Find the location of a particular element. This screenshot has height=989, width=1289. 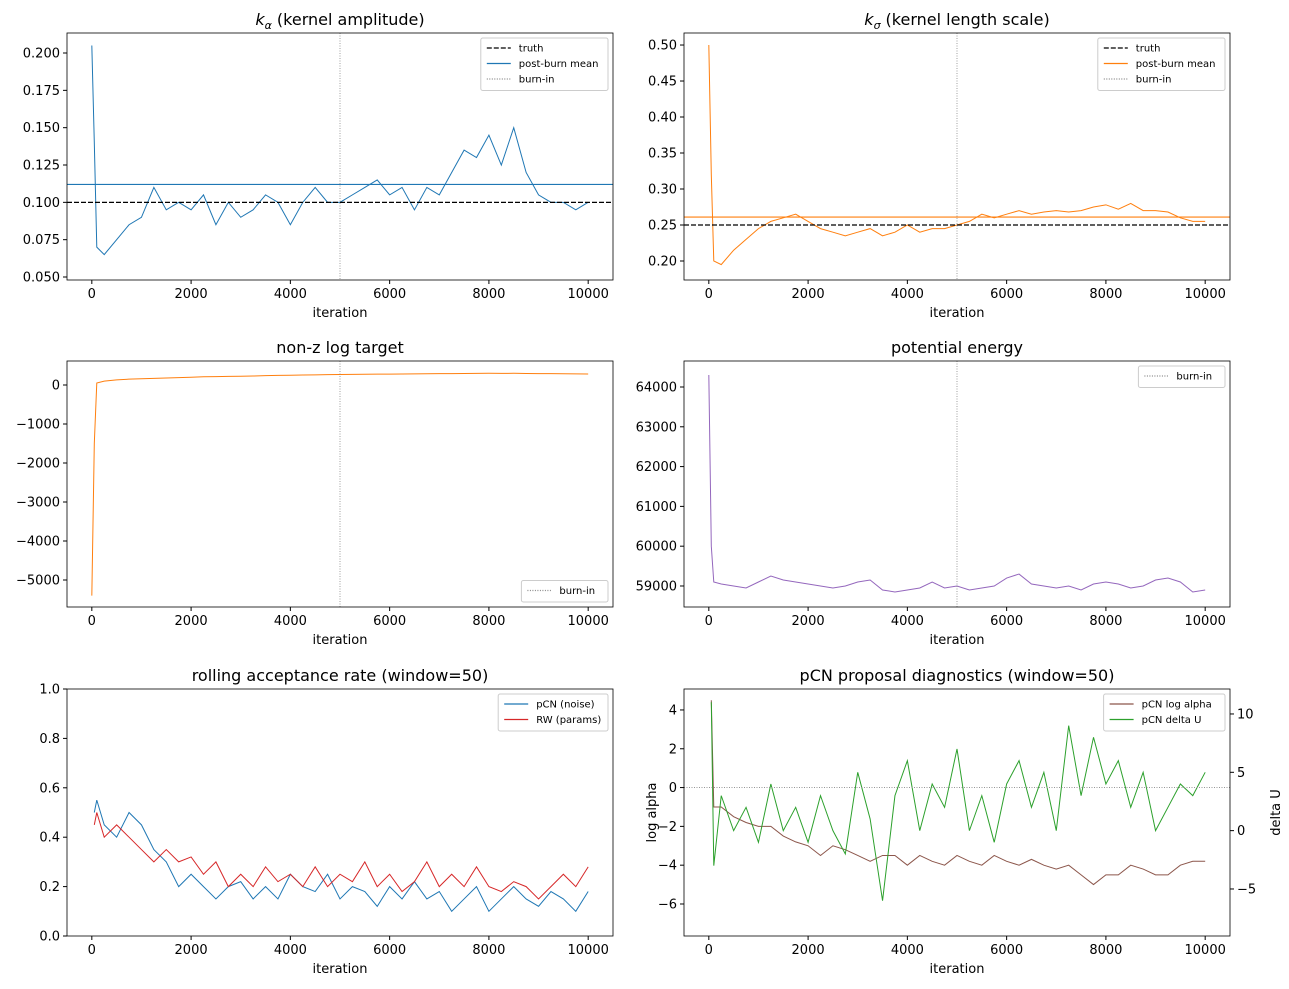

legend-label: post-burn mean is located at coordinates (559, 64).